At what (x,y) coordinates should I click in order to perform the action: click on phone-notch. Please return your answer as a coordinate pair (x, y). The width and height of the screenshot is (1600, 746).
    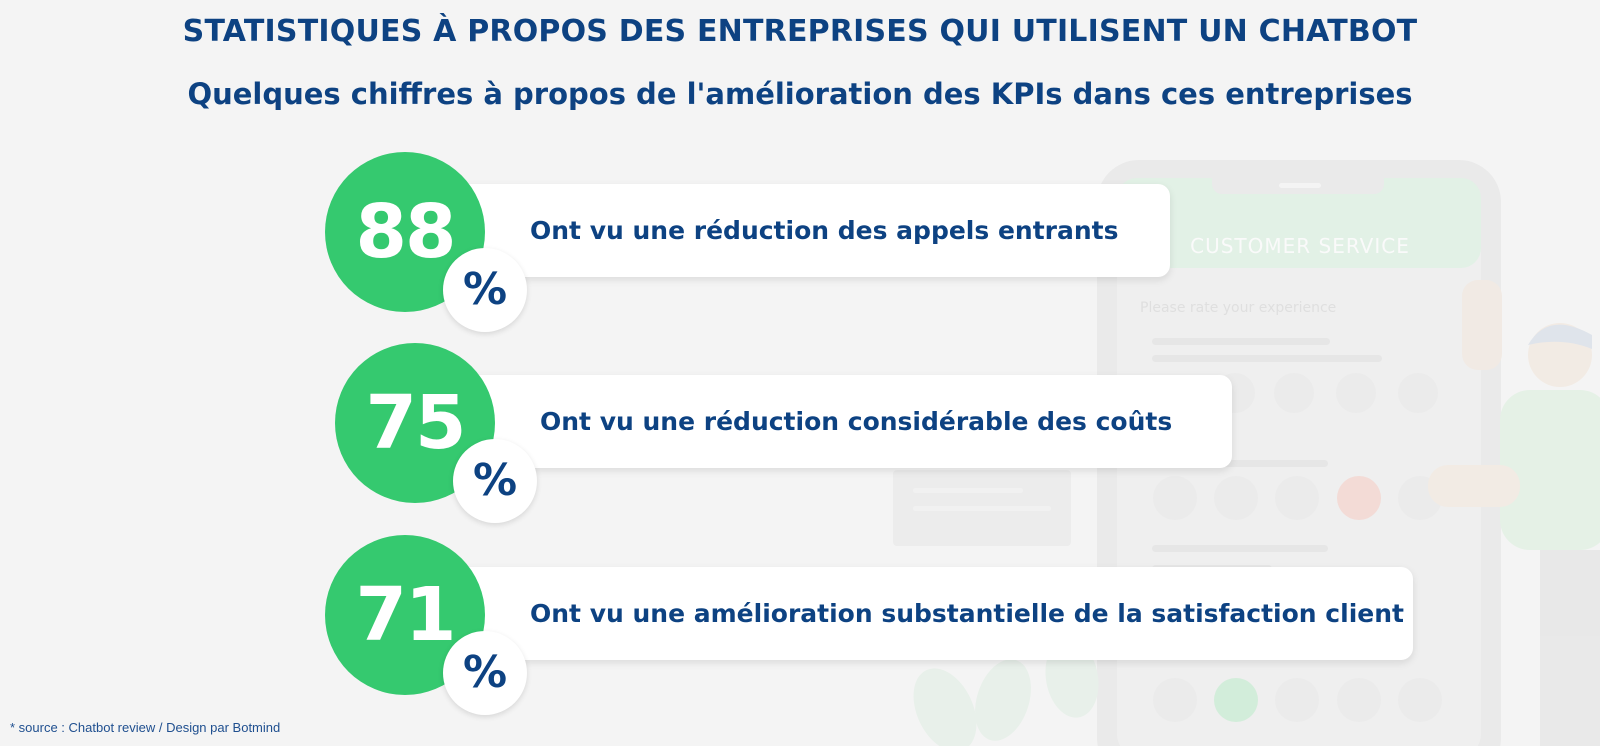
    Looking at the image, I should click on (1298, 182).